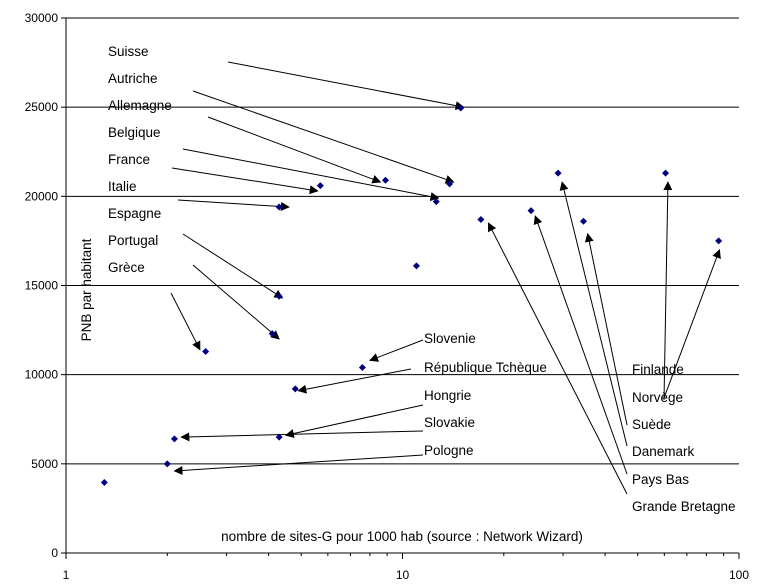 This screenshot has width=760, height=586. I want to click on country-label: Grande Bretagne, so click(684, 506).